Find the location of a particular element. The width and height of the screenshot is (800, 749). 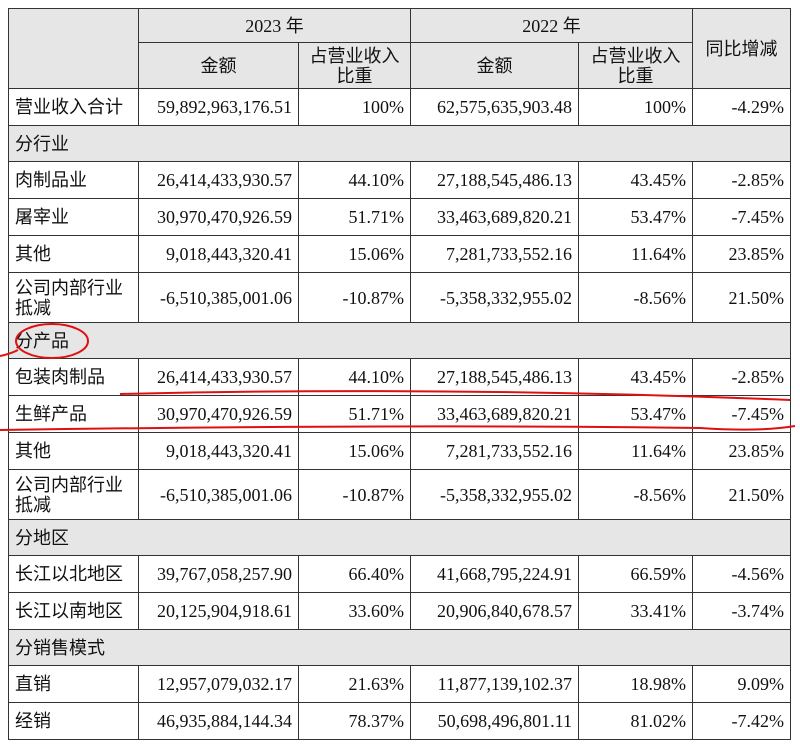

section-row: 分产品 is located at coordinates (399, 340).